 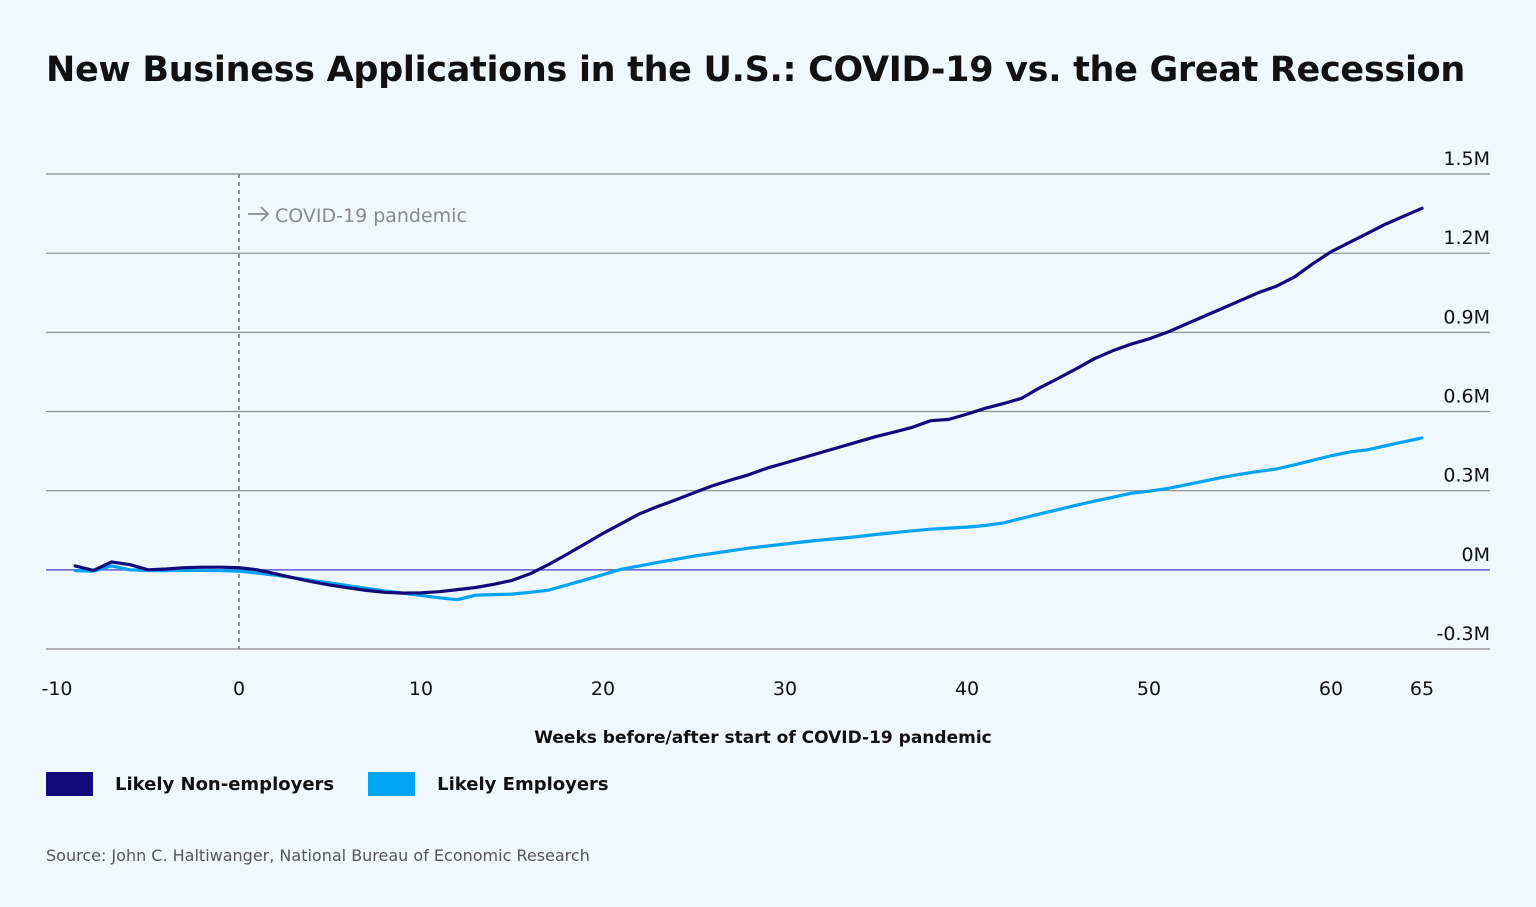 What do you see at coordinates (56, 689) in the screenshot?
I see `x-tick-label: -10` at bounding box center [56, 689].